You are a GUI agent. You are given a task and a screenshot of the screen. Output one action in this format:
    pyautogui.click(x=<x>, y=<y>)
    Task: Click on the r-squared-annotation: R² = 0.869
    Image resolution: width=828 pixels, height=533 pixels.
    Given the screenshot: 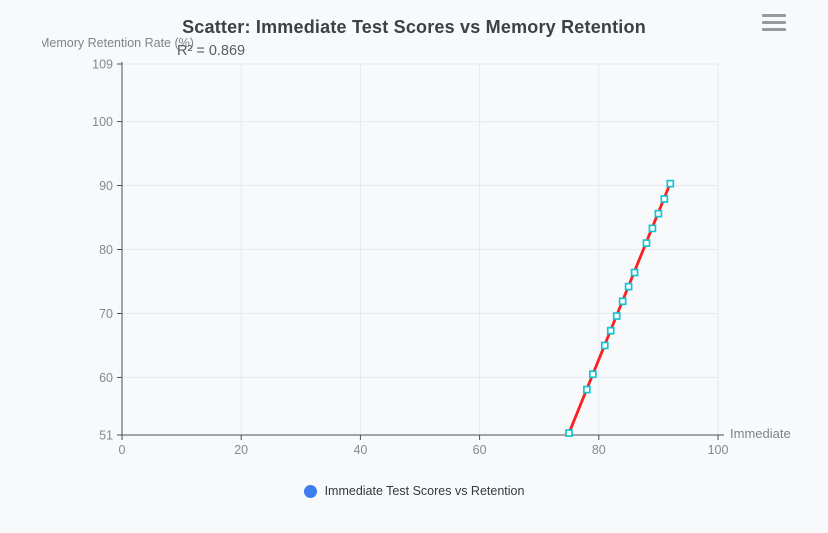 What is the action you would take?
    pyautogui.click(x=211, y=51)
    